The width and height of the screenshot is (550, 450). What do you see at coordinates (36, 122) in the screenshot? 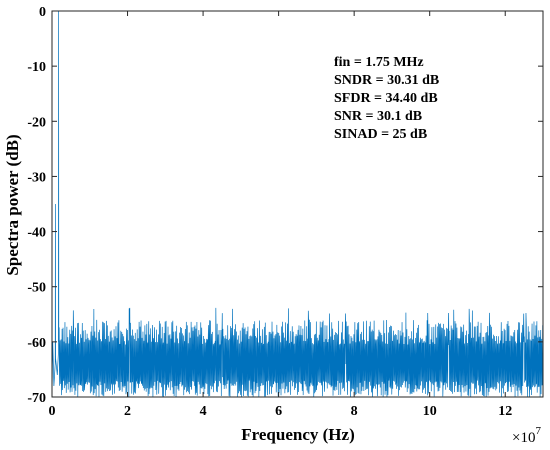
I see `y-tick-label: -20` at bounding box center [36, 122].